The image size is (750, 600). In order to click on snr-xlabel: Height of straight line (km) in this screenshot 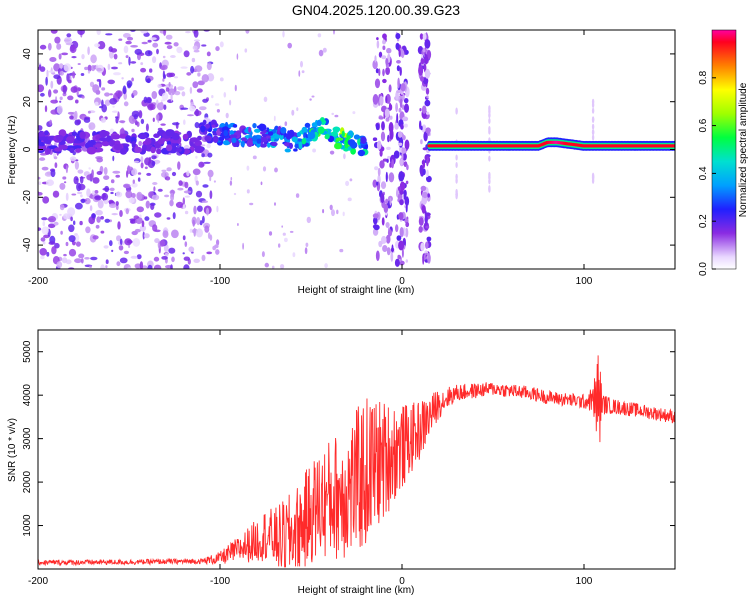, I will do `click(356, 590)`.